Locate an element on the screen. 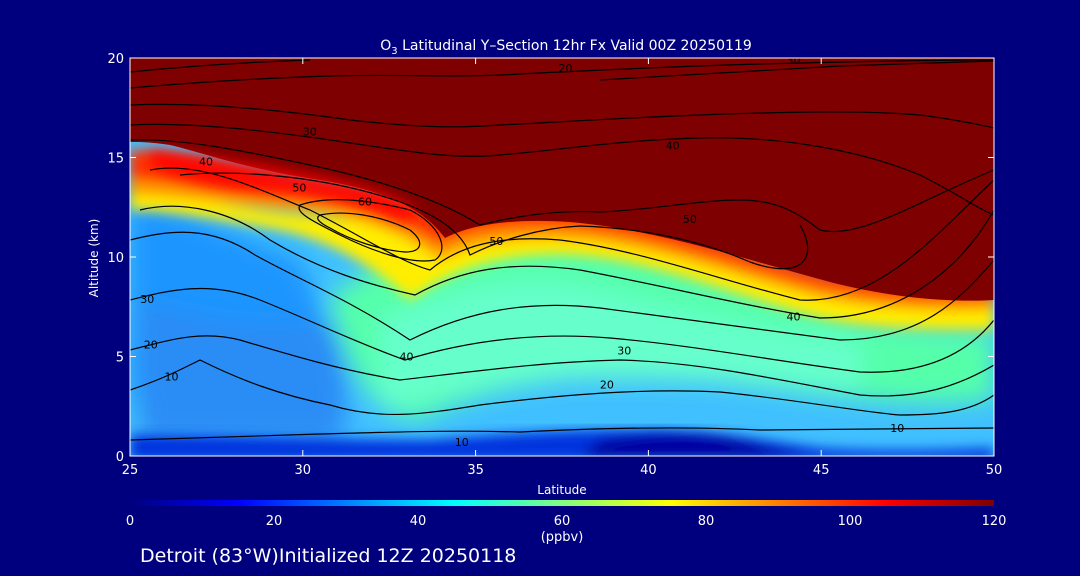 This screenshot has height=576, width=1080. colorbar-ticks: 0 20 40 60 80 100 120 is located at coordinates (566, 521).